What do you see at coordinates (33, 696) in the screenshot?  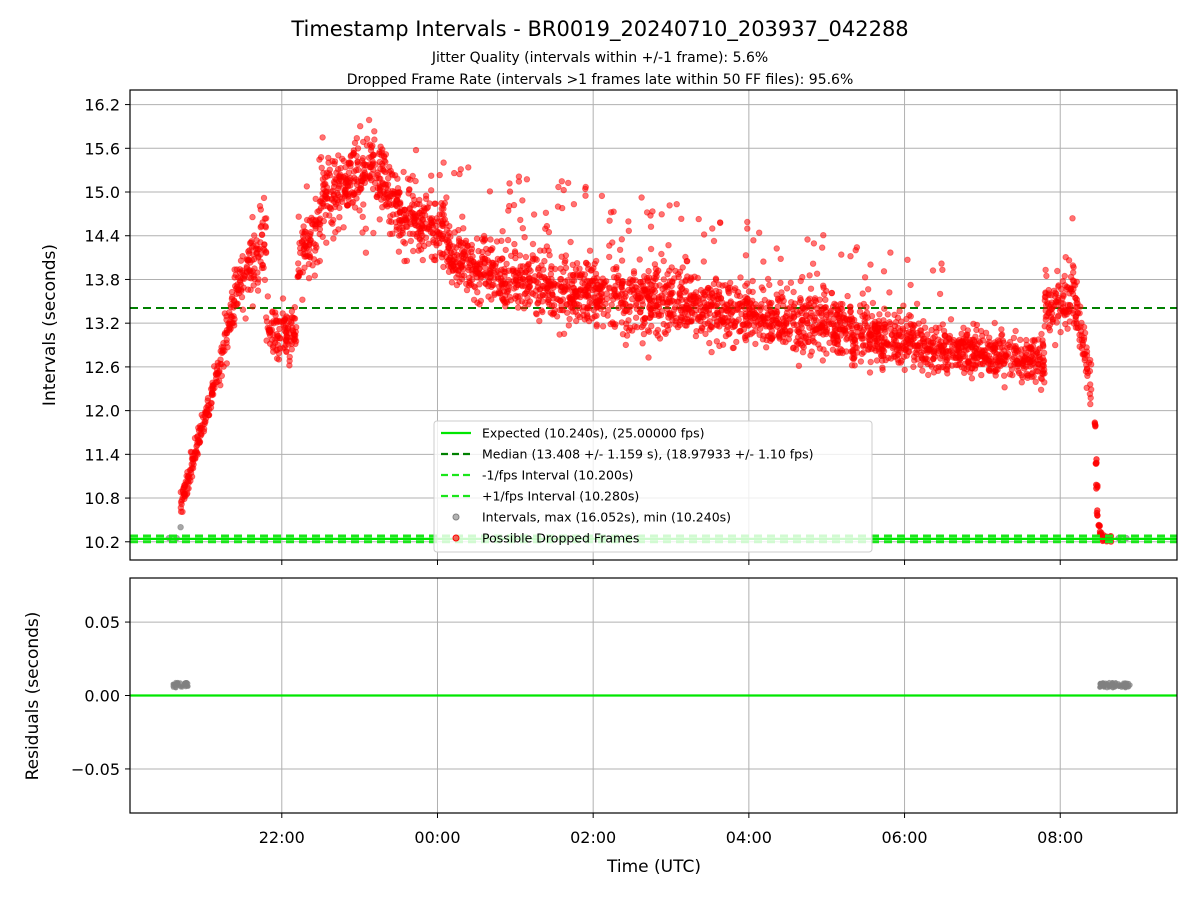 I see `residuals-y-axis-label: Residuals (seconds)` at bounding box center [33, 696].